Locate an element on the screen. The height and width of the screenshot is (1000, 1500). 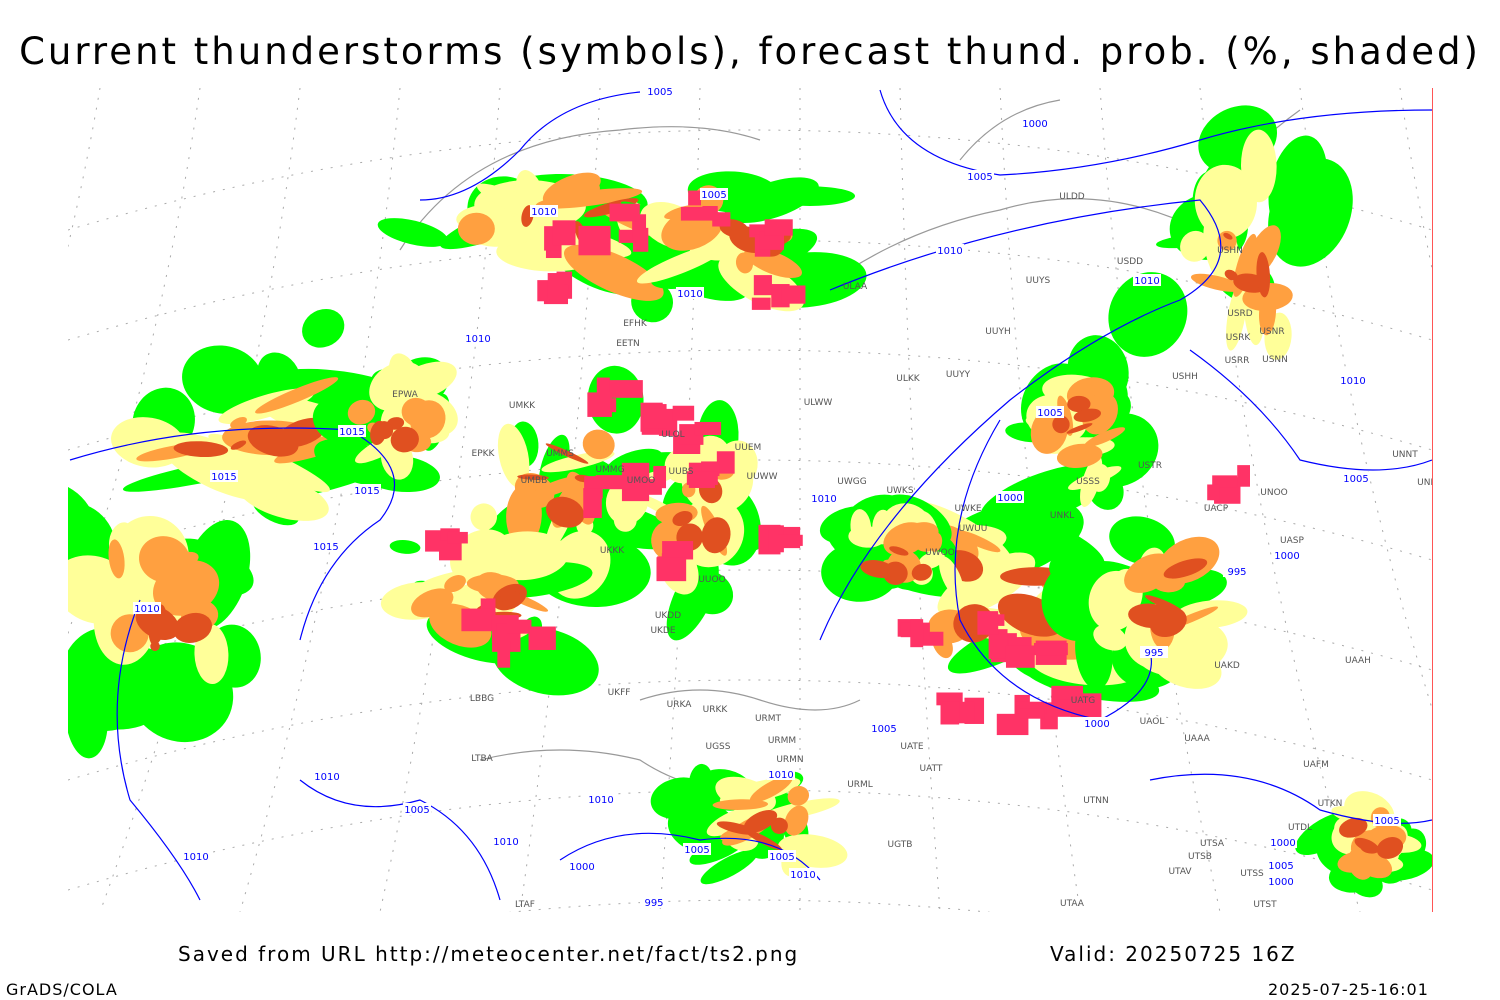
station-label-group: UGTB is located at coordinates (900, 845).